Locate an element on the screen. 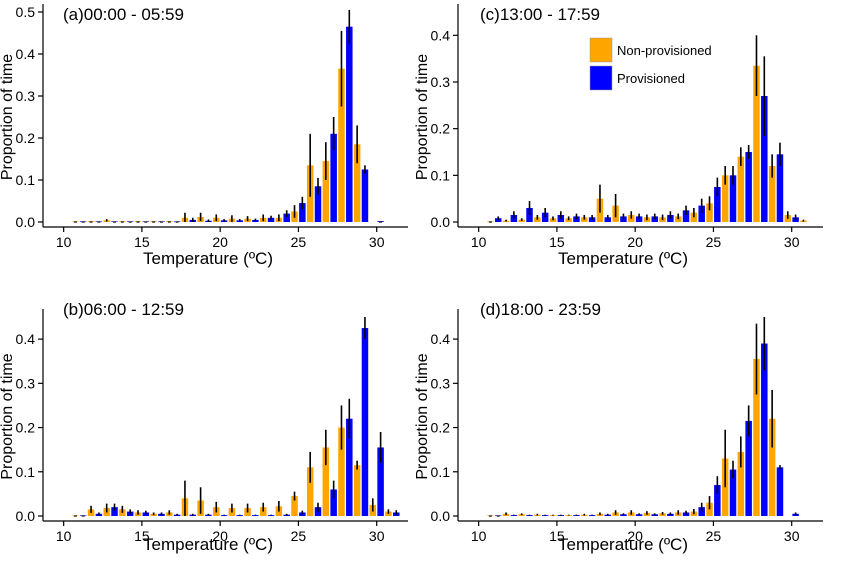 This screenshot has width=850, height=566. y-tick-label: 0.5 is located at coordinates (26, 12).